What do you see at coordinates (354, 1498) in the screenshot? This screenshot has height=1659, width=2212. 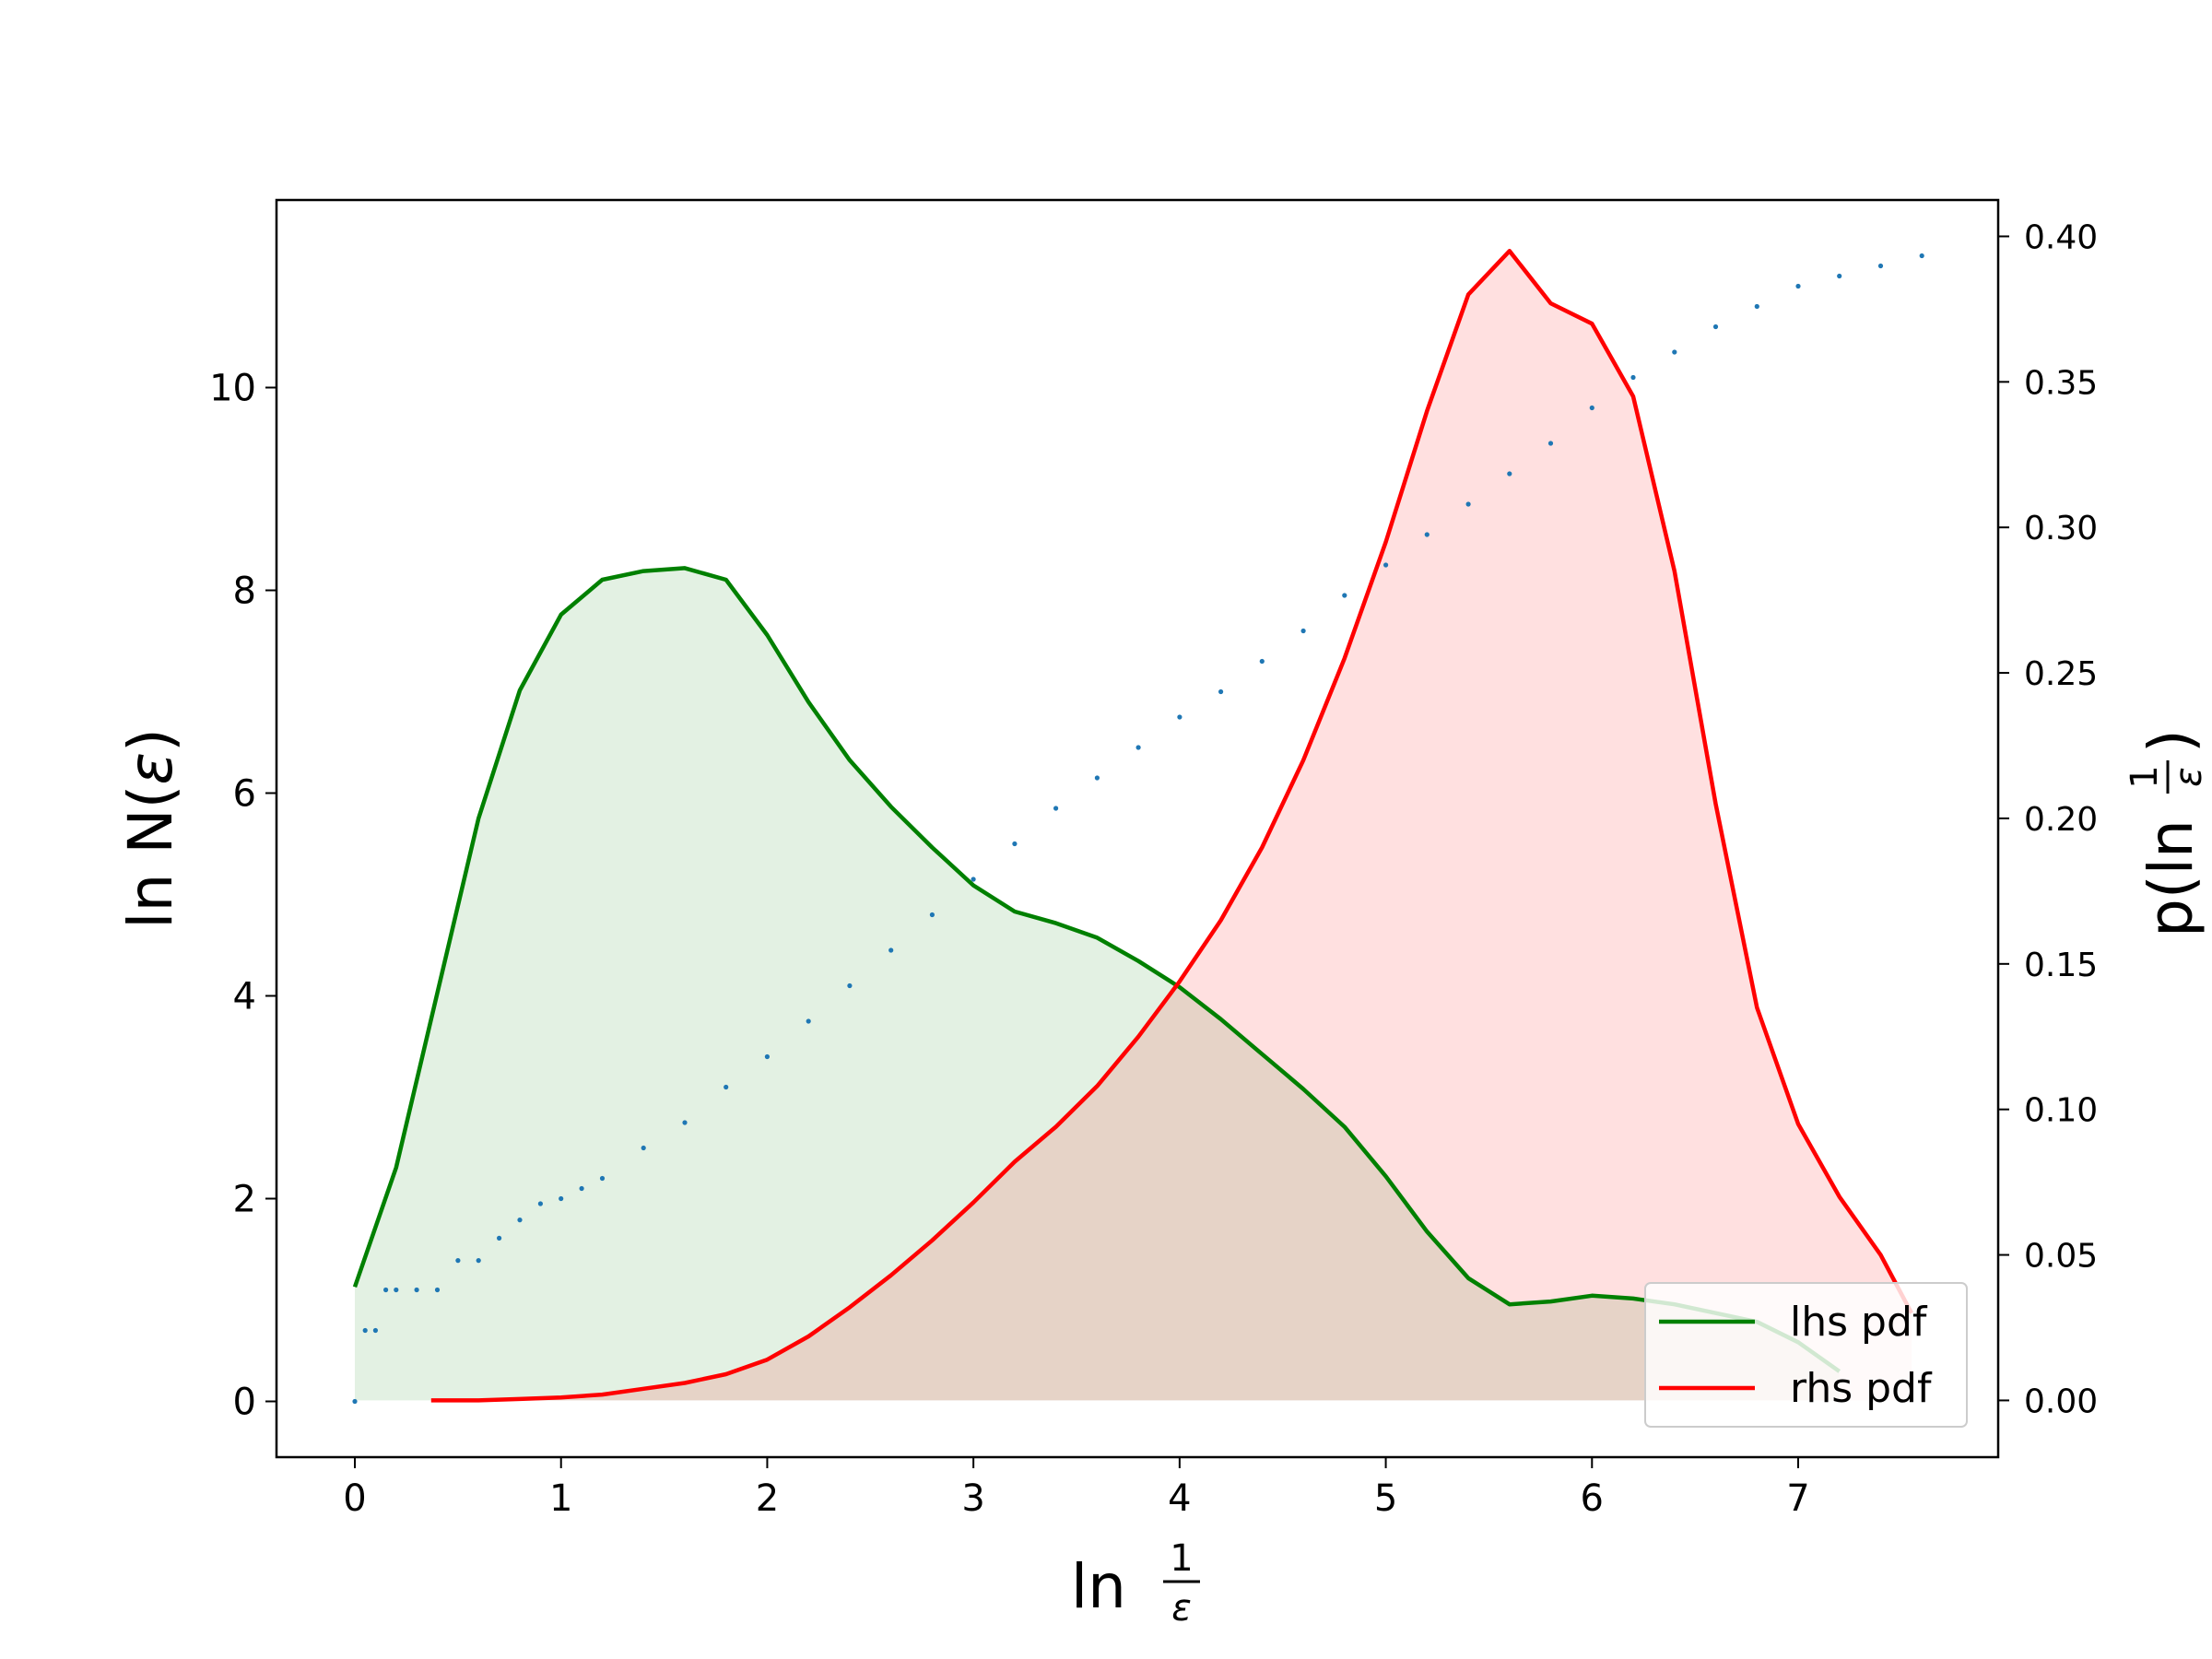 I see `x-tick-label: 0` at bounding box center [354, 1498].